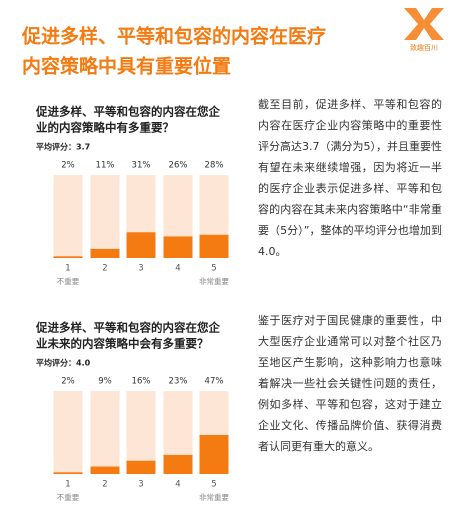  I want to click on logo-text: 致趣百川, so click(424, 47).